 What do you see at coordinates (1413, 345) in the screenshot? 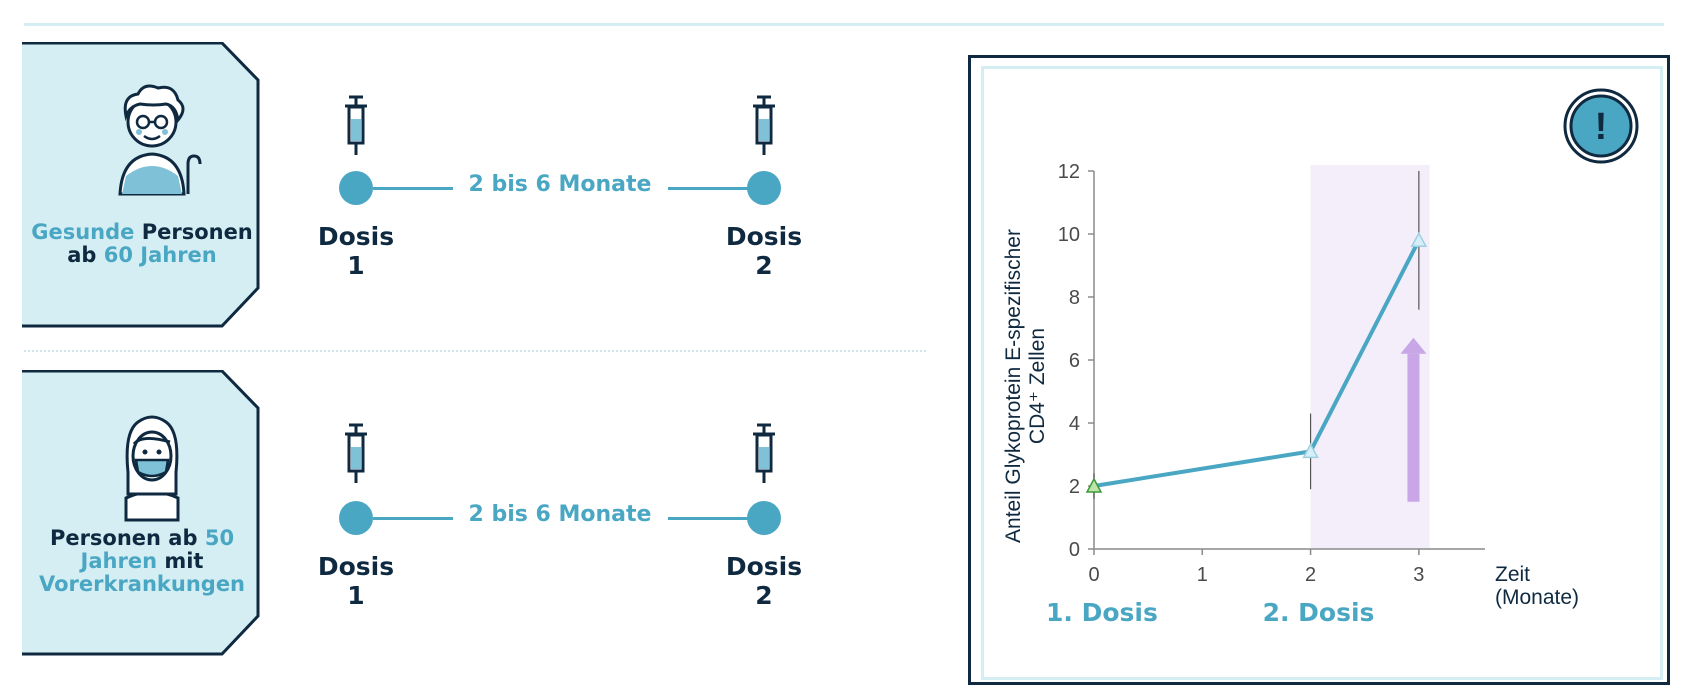
I see `up-arrow-head` at bounding box center [1413, 345].